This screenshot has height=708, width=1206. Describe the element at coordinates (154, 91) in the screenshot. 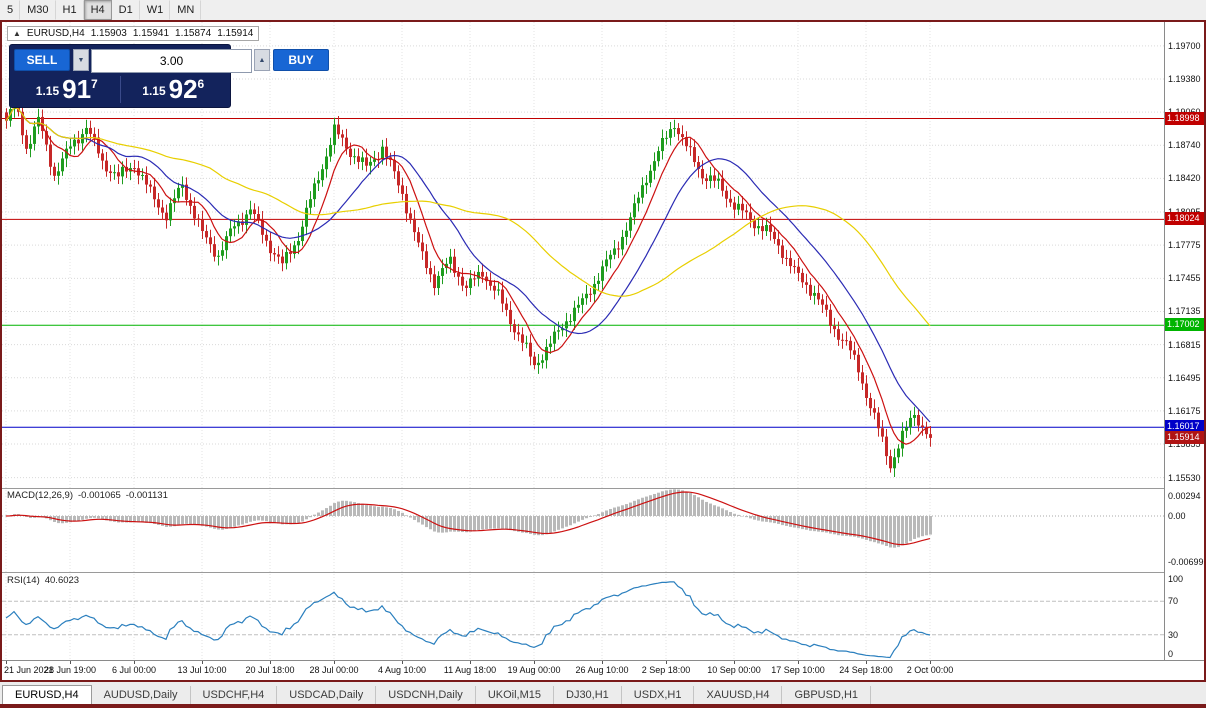

I see `buy-price-prefix: 1.15` at that location.